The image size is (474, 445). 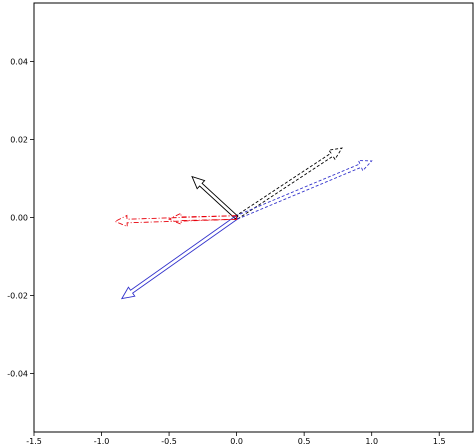 I want to click on y-tick-label: 0.00, so click(x=19, y=218).